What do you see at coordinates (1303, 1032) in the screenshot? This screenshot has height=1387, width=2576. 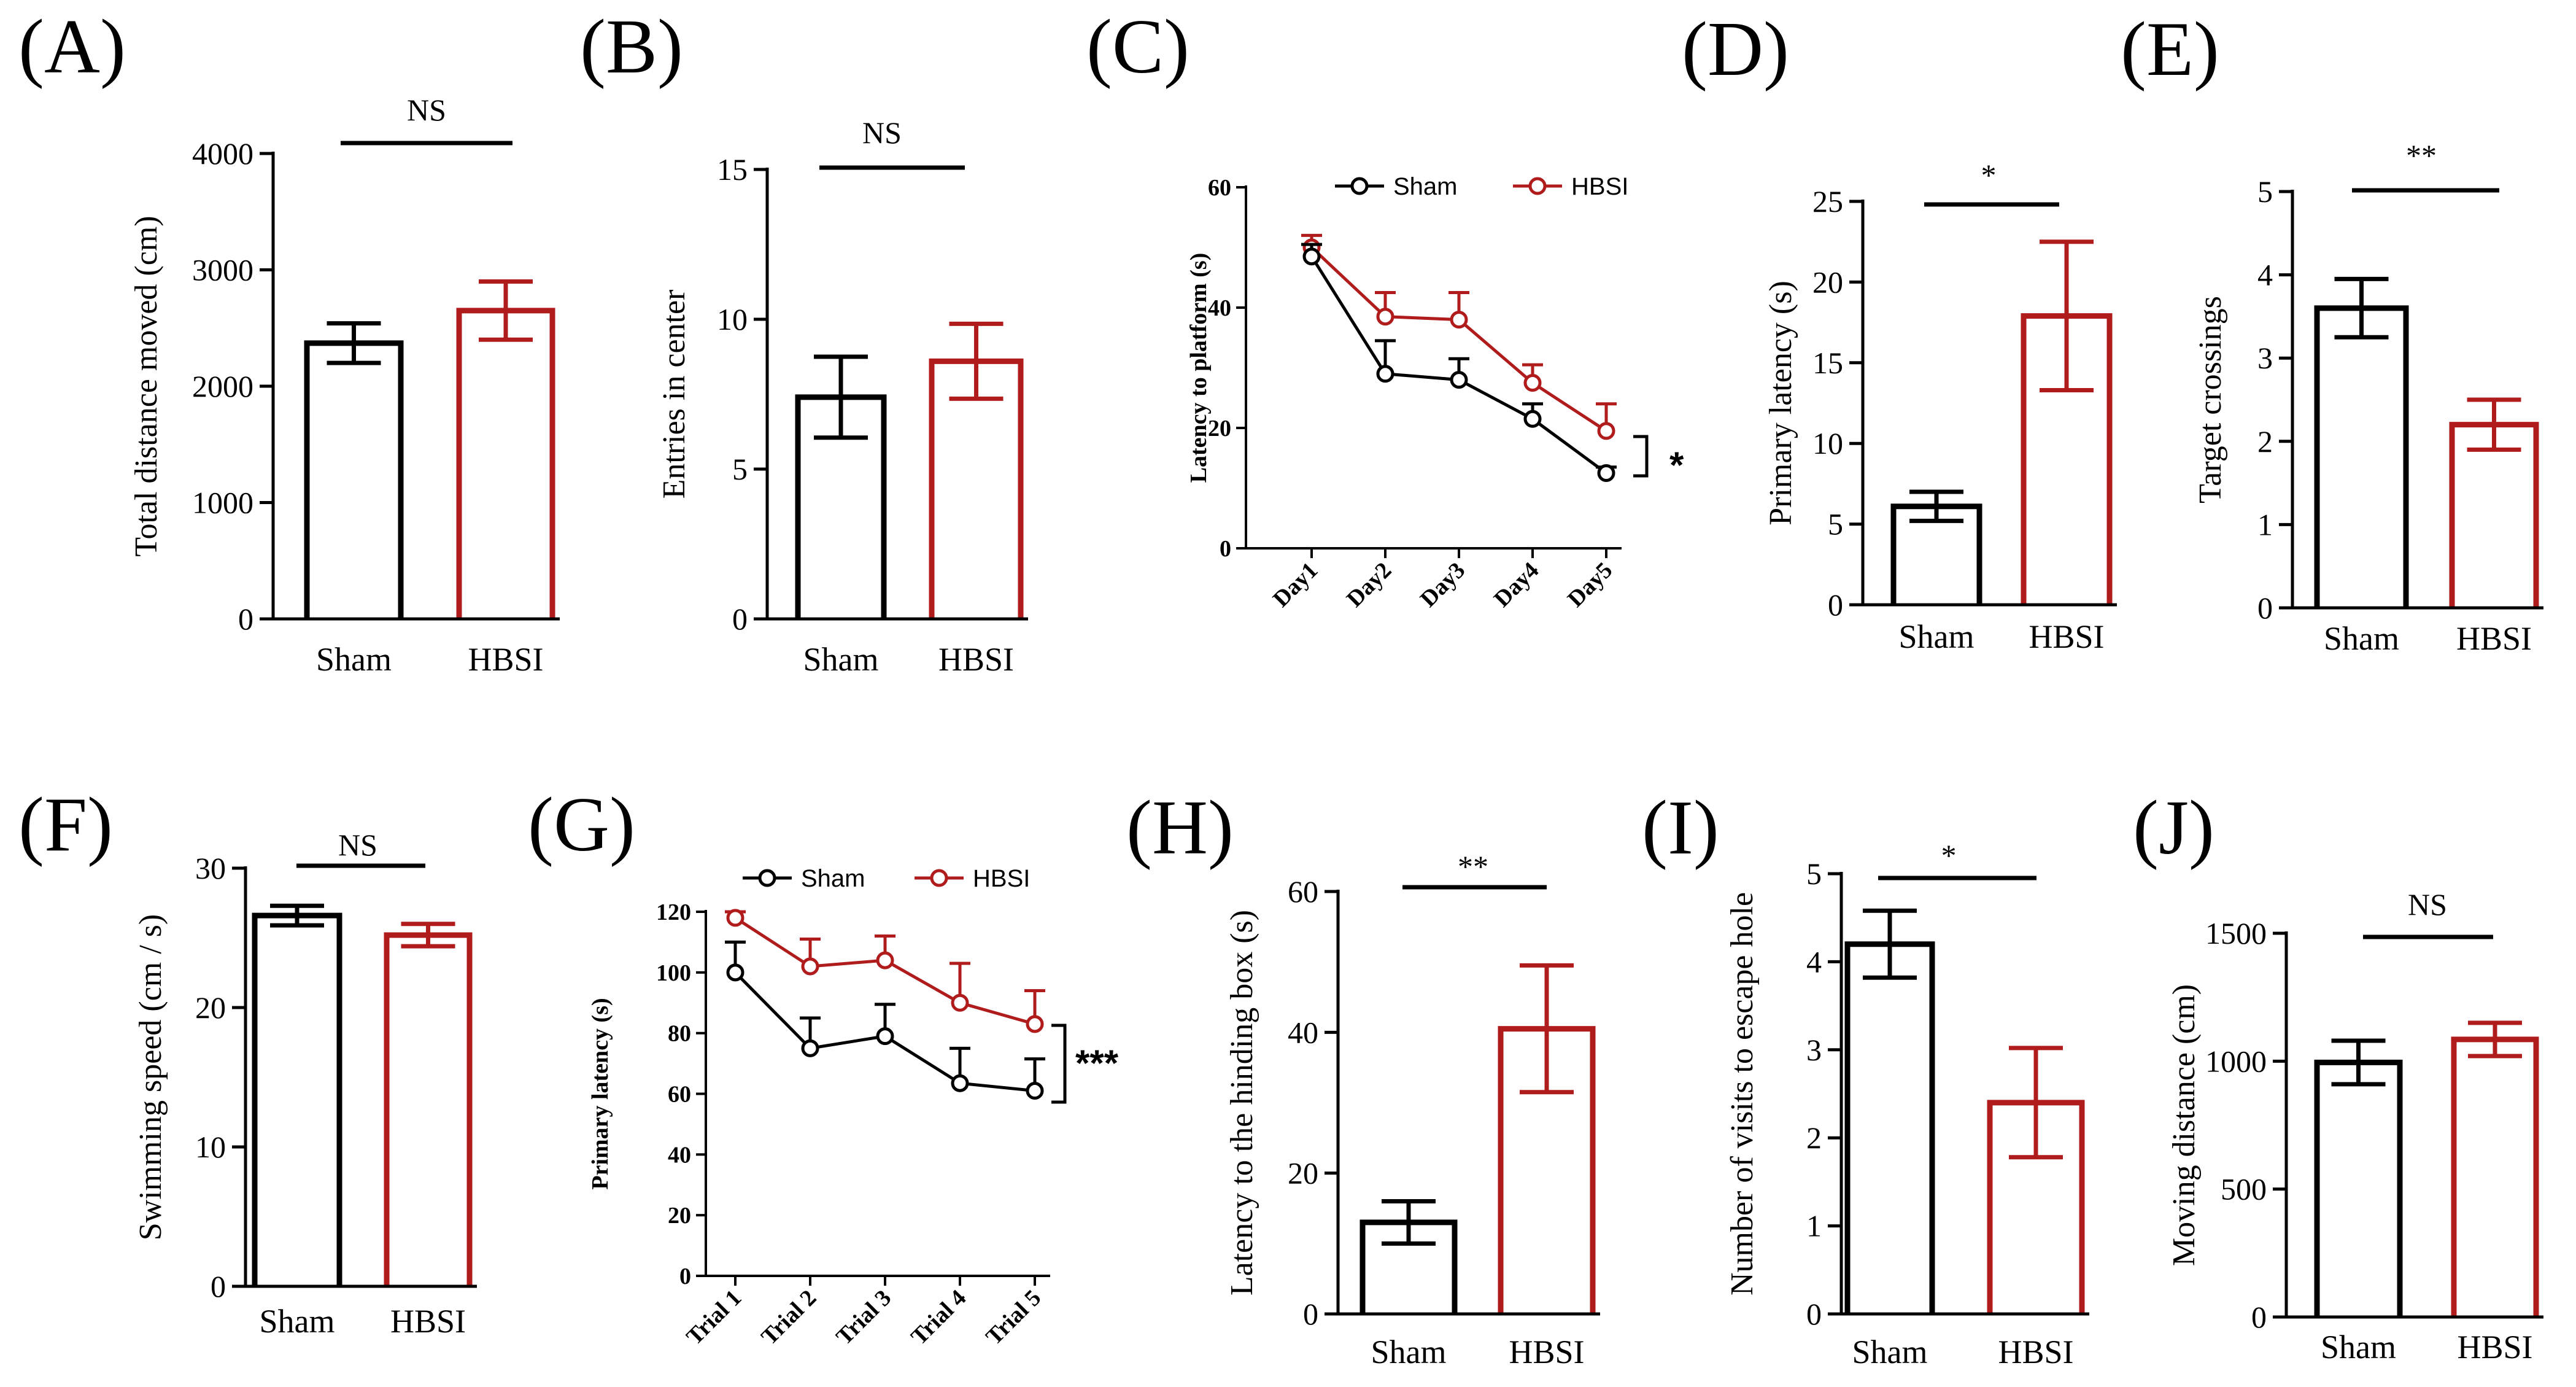 I see `y-tick-label-h: 40` at bounding box center [1303, 1032].